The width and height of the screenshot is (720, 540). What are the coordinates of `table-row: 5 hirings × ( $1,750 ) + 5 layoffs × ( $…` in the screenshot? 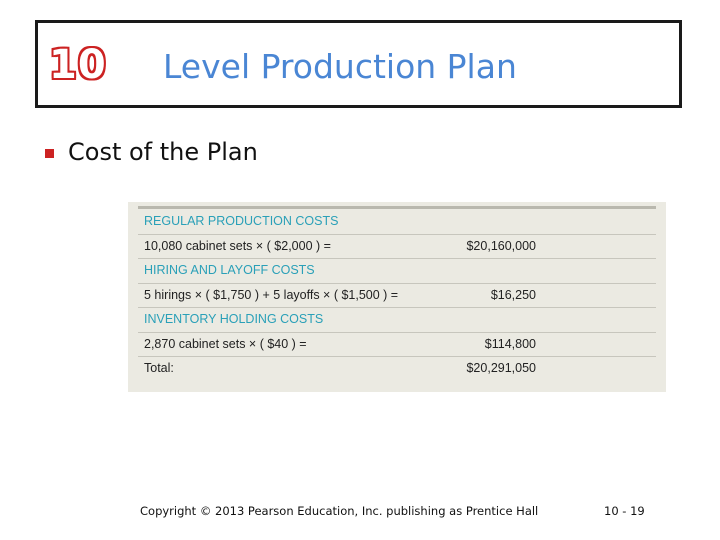 It's located at (397, 296).